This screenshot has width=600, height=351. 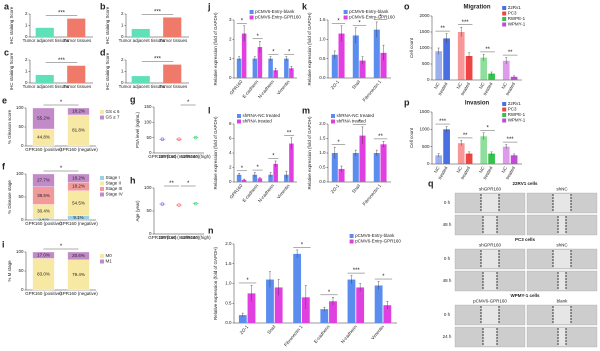 I want to click on y-tick-label: 0.5, so click(x=322, y=58).